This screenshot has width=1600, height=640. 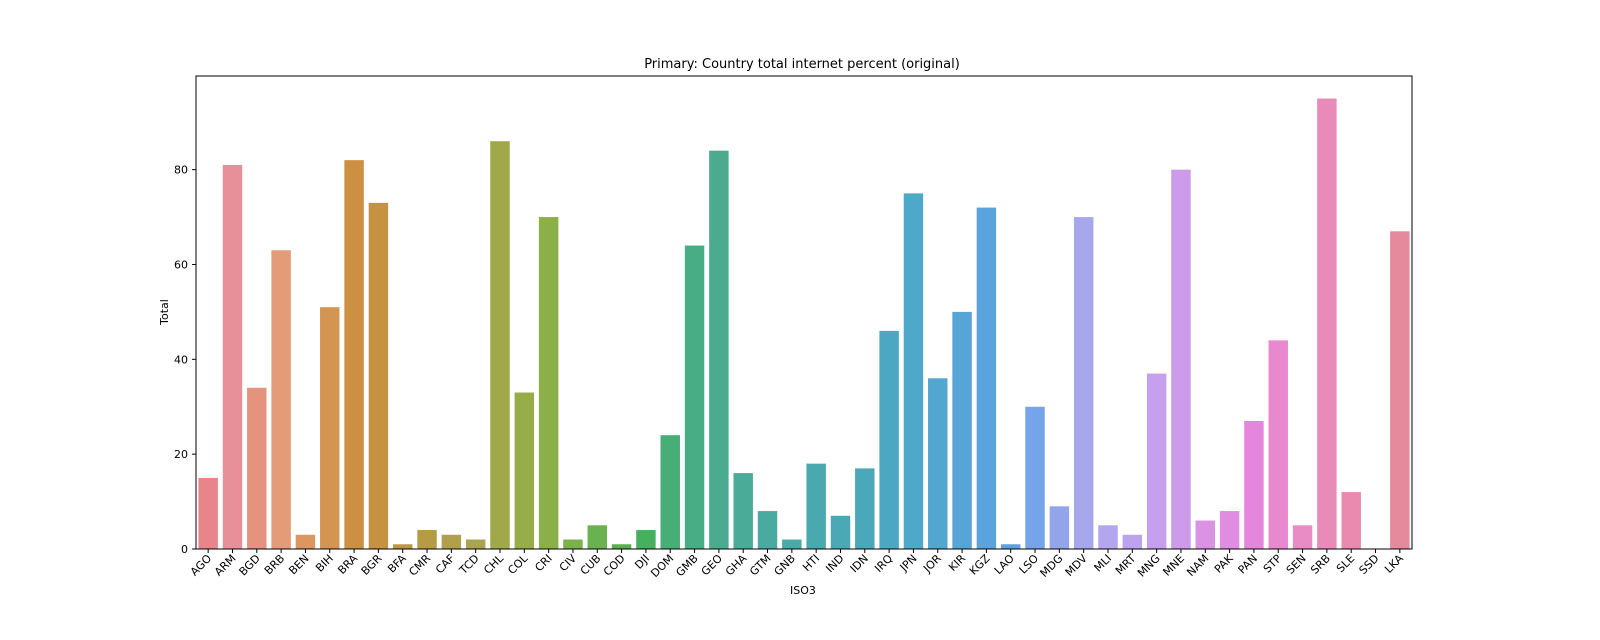 I want to click on bar-ago, so click(x=208, y=513).